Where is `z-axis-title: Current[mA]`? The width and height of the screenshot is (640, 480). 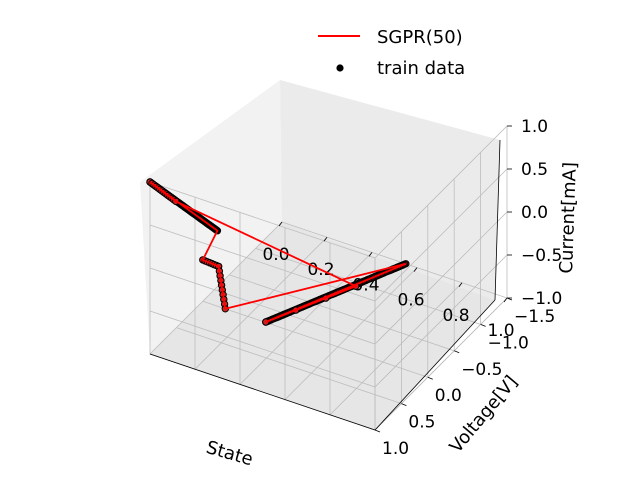
z-axis-title: Current[mA] is located at coordinates (568, 218).